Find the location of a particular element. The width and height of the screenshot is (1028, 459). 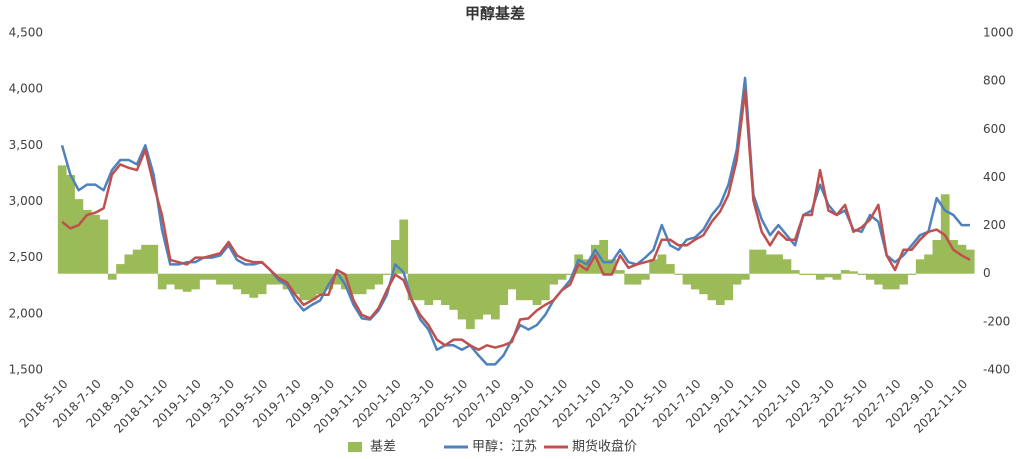

legend: 基差 甲醇：江苏 期货收盘价 is located at coordinates (492, 447).